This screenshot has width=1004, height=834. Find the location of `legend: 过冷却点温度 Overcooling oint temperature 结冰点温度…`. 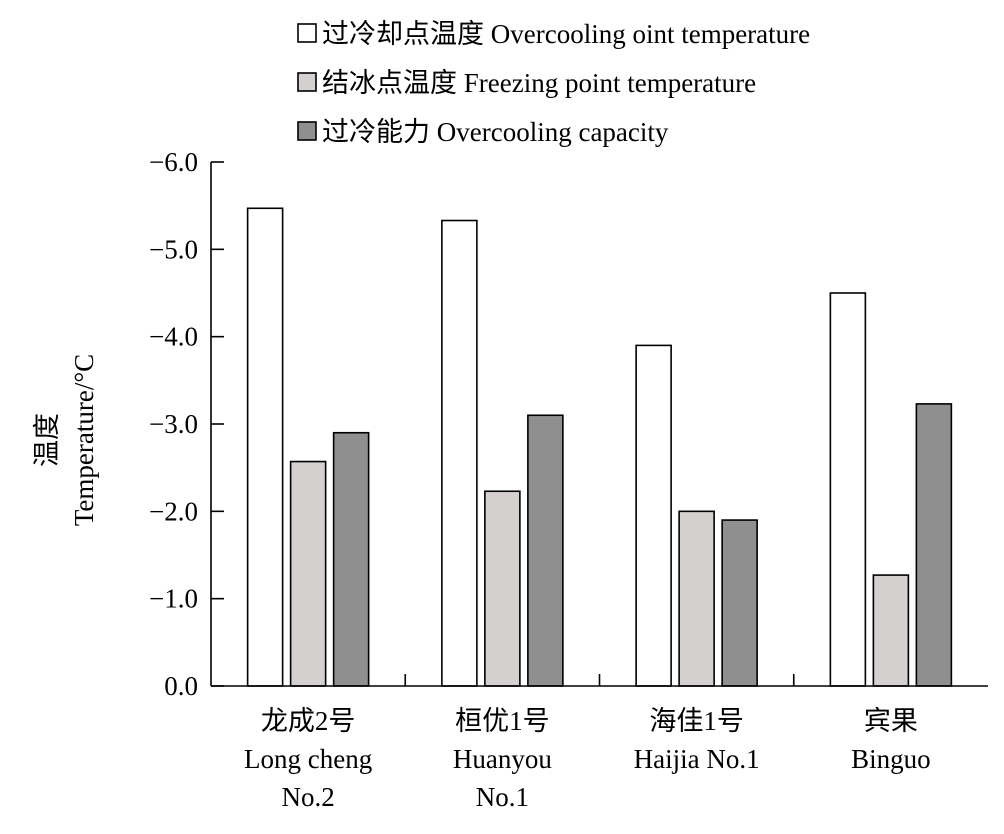

legend: 过冷却点温度 Overcooling oint temperature 结冰点温度… is located at coordinates (553, 83).